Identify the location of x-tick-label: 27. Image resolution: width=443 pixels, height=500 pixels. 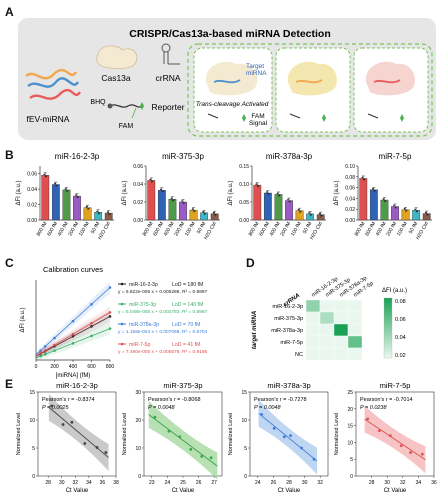
(214, 483).